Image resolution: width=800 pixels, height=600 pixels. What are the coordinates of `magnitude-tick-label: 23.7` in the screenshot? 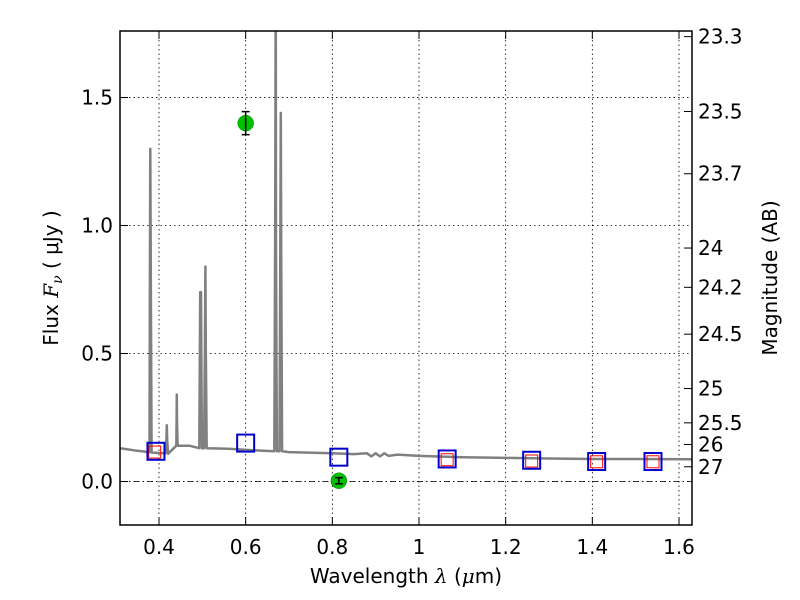 It's located at (720, 174).